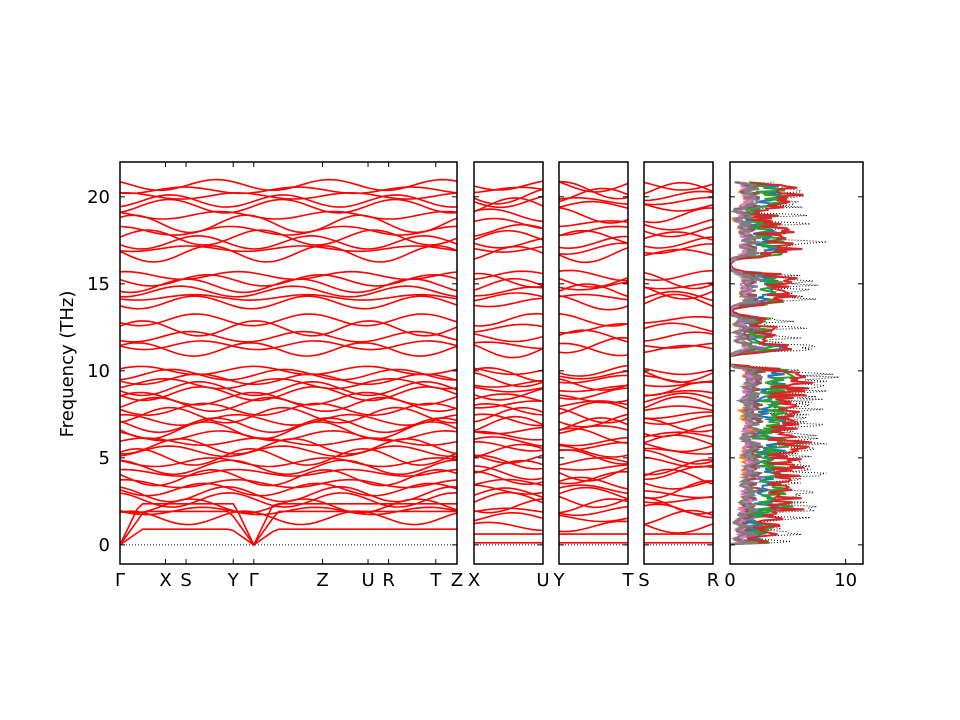  What do you see at coordinates (457, 580) in the screenshot?
I see `x-tick-label: Z` at bounding box center [457, 580].